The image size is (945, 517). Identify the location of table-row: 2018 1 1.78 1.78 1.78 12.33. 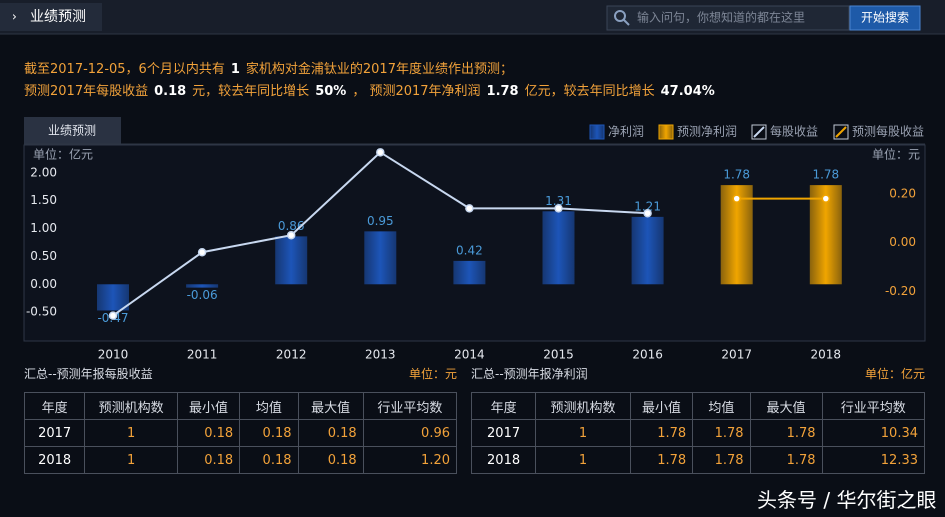
(698, 460).